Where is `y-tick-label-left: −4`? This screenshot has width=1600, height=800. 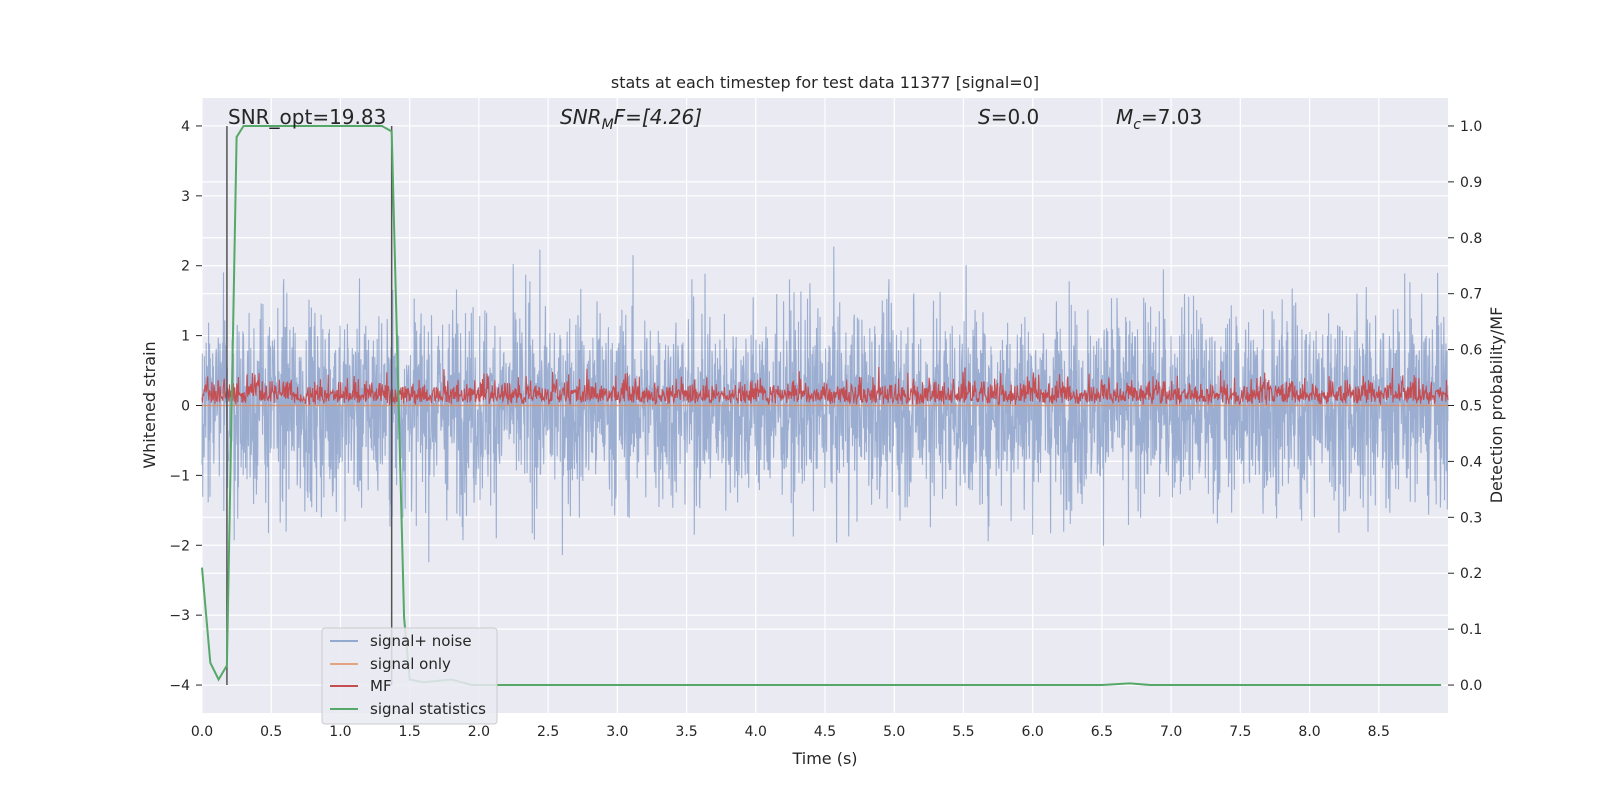
y-tick-label-left: −4 is located at coordinates (179, 686).